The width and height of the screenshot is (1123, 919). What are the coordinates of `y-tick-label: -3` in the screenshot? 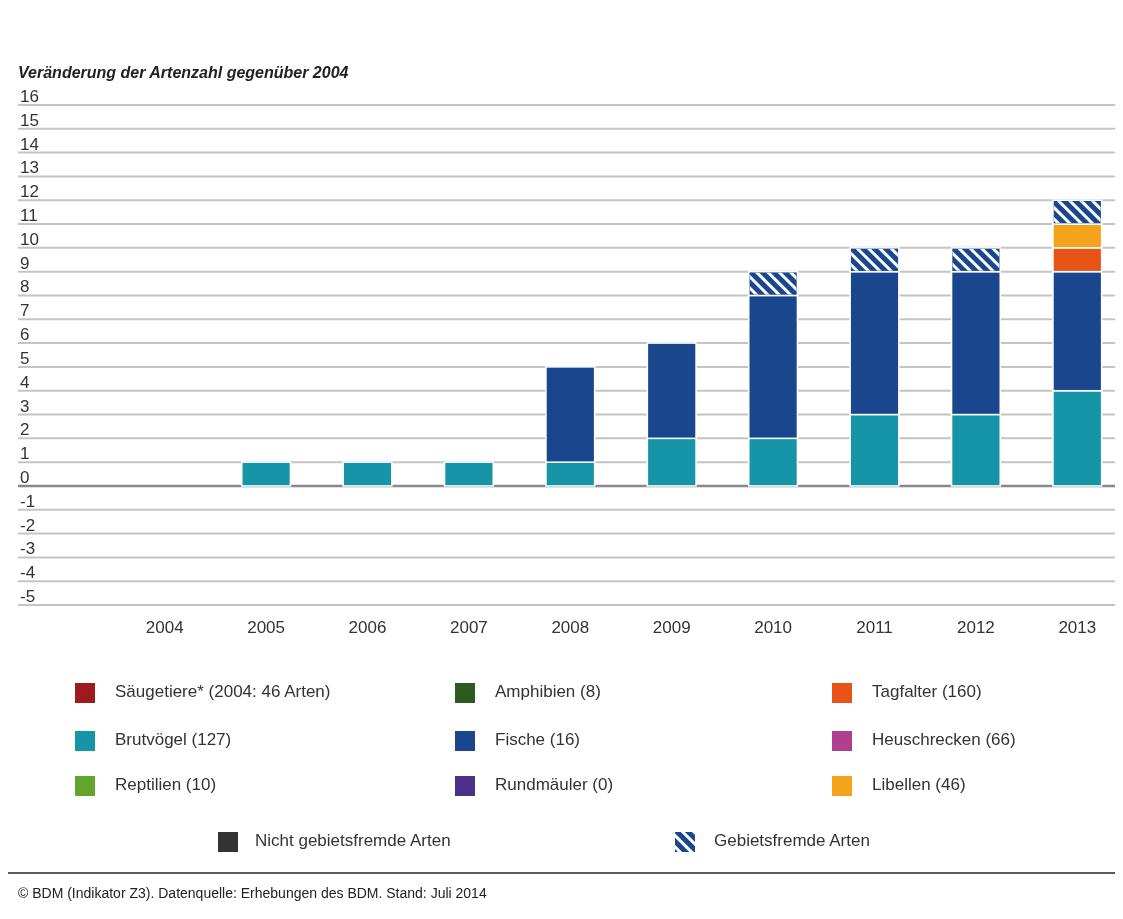 It's located at (28, 549).